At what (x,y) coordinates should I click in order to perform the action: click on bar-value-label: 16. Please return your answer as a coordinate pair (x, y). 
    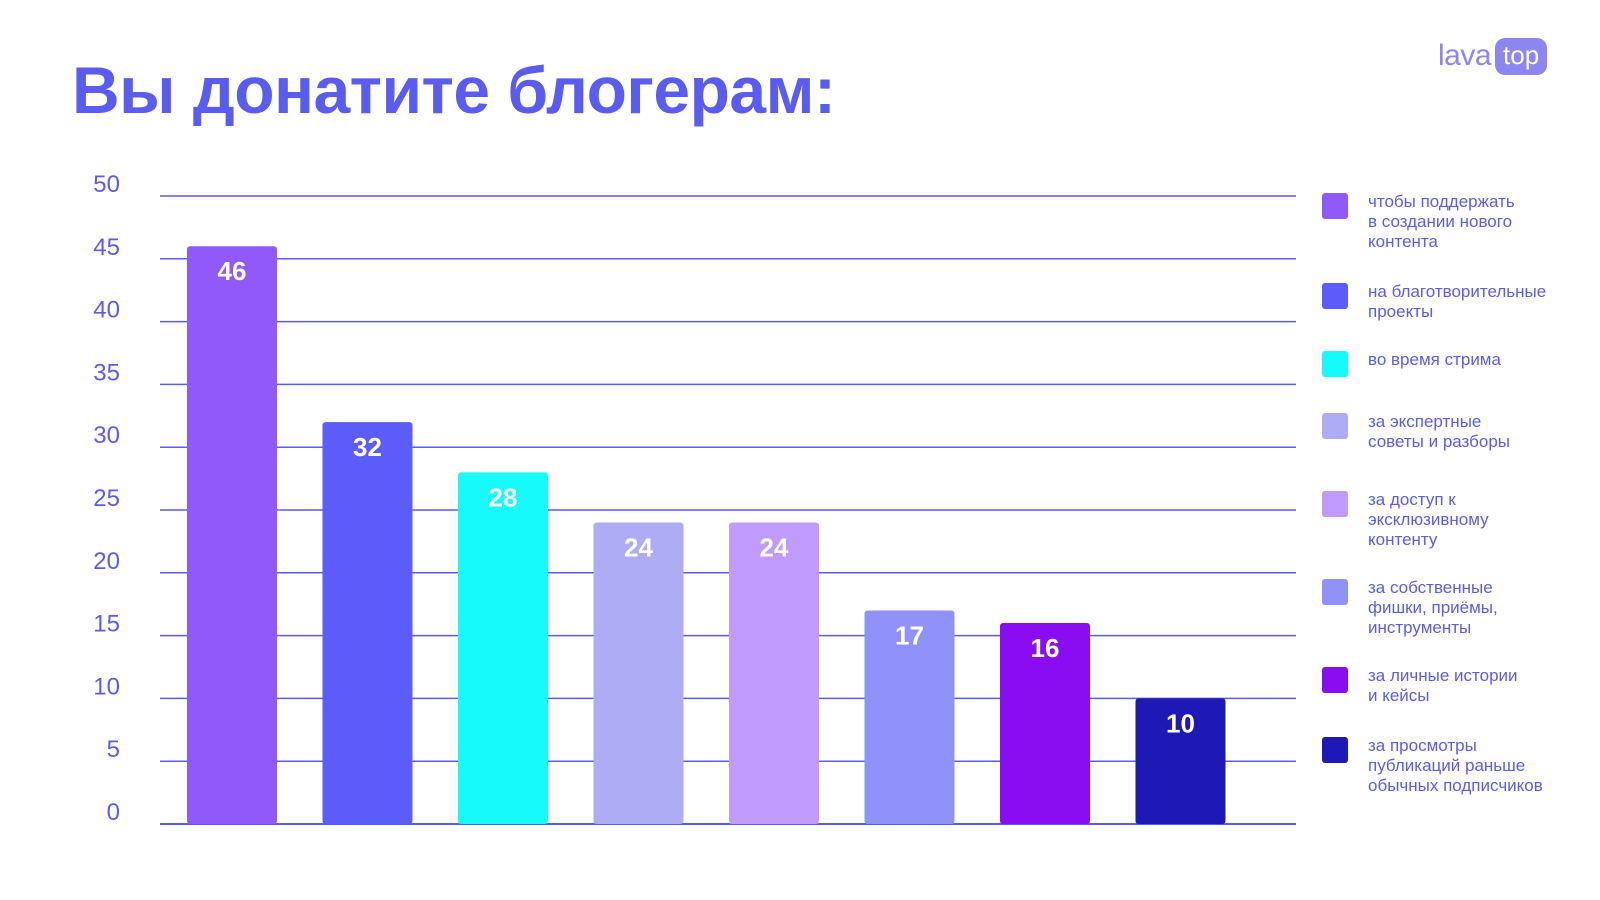
    Looking at the image, I should click on (1045, 648).